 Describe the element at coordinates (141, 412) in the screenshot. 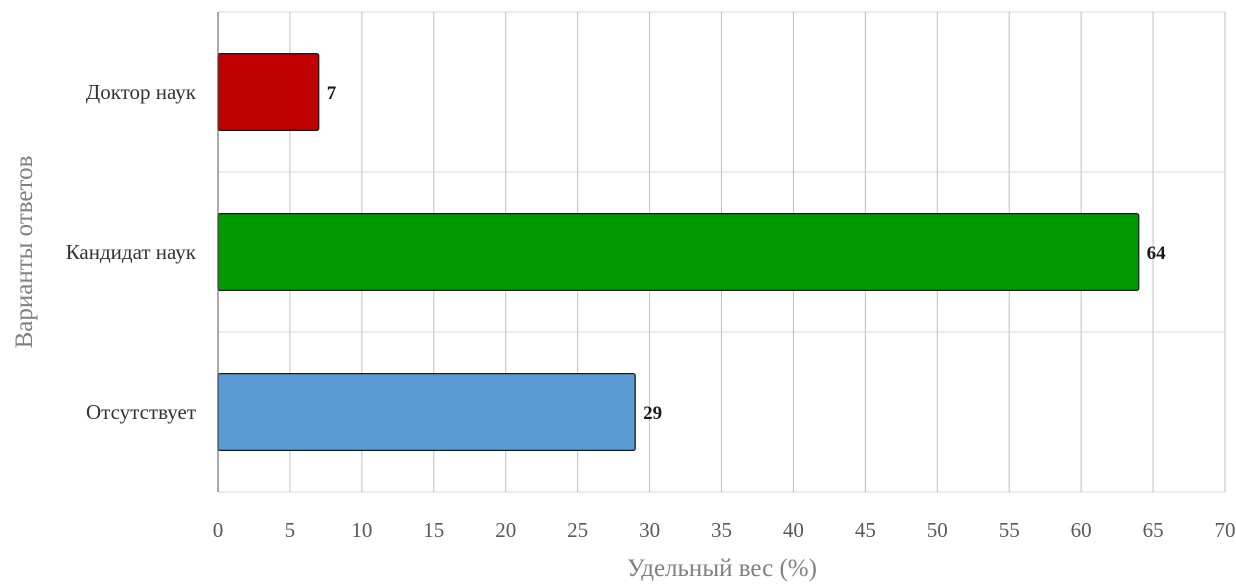

I see `category-label: Отсутствует` at that location.